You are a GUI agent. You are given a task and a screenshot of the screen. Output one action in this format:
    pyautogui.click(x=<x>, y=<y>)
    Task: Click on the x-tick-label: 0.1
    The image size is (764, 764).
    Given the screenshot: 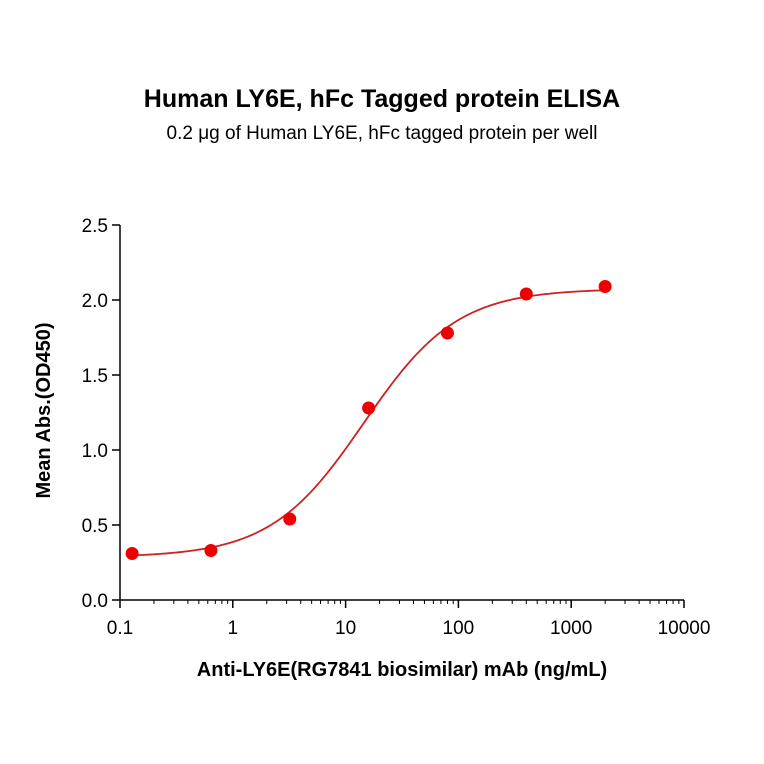 What is the action you would take?
    pyautogui.click(x=120, y=628)
    